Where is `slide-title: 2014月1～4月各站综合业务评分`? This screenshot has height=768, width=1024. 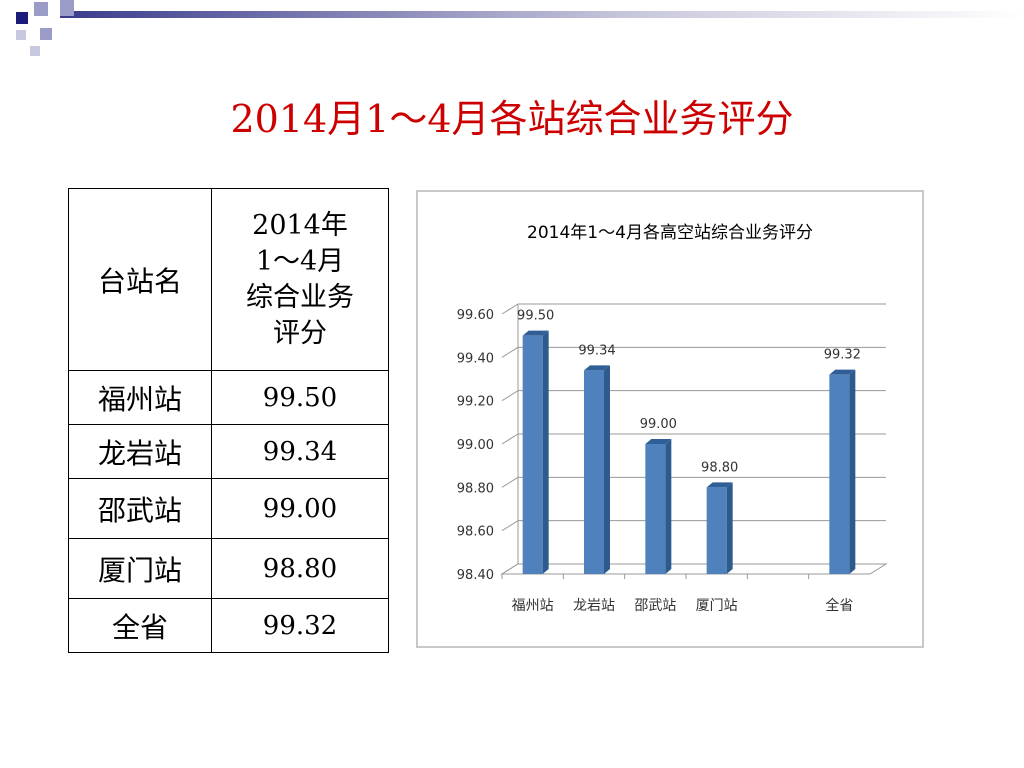 slide-title: 2014月1～4月各站综合业务评分 is located at coordinates (512, 119).